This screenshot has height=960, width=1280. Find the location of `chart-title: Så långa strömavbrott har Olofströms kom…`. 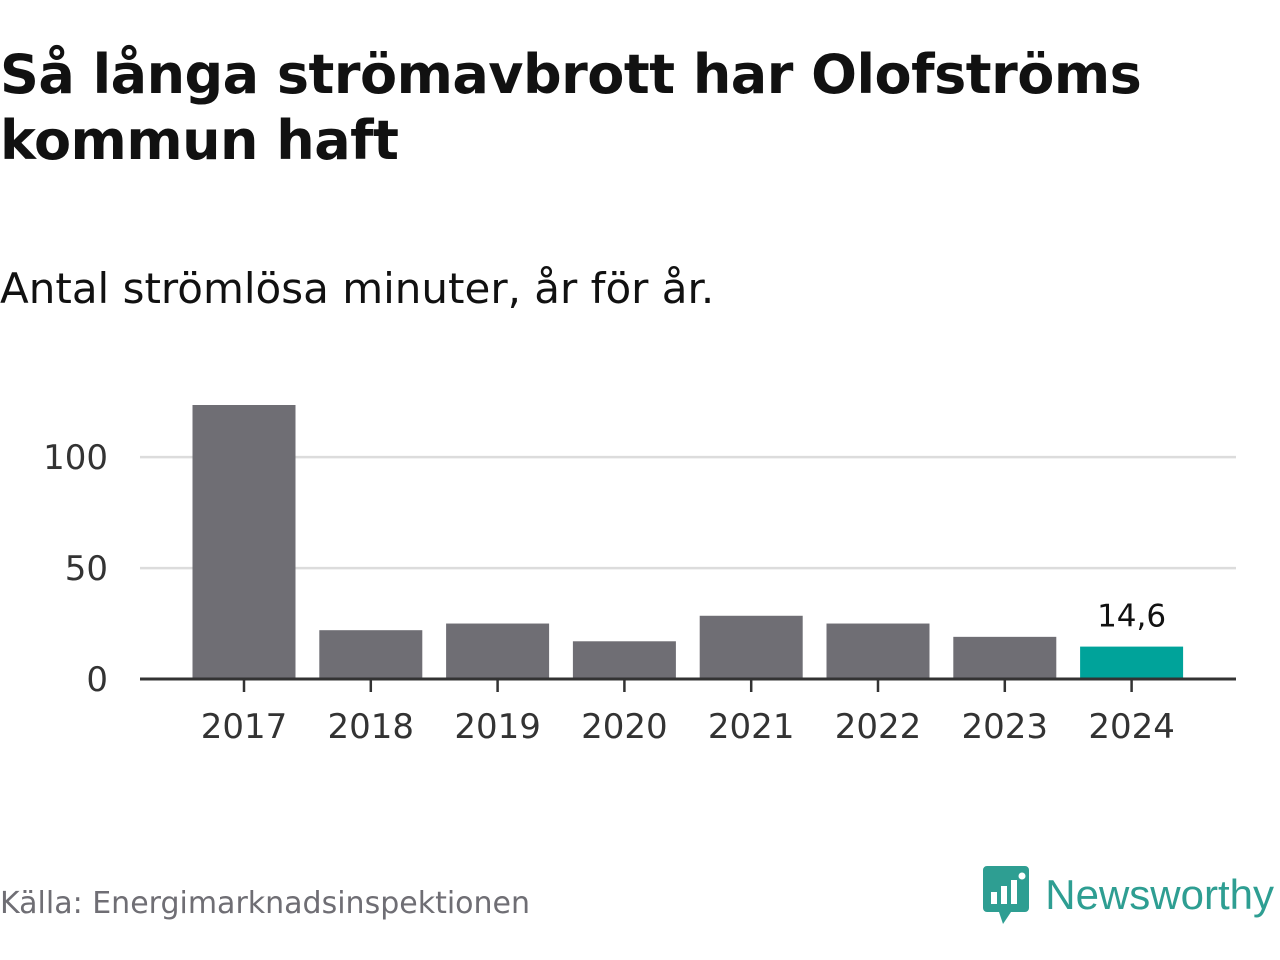

chart-title: Så långa strömavbrott har Olofströms kom… is located at coordinates (571, 107).